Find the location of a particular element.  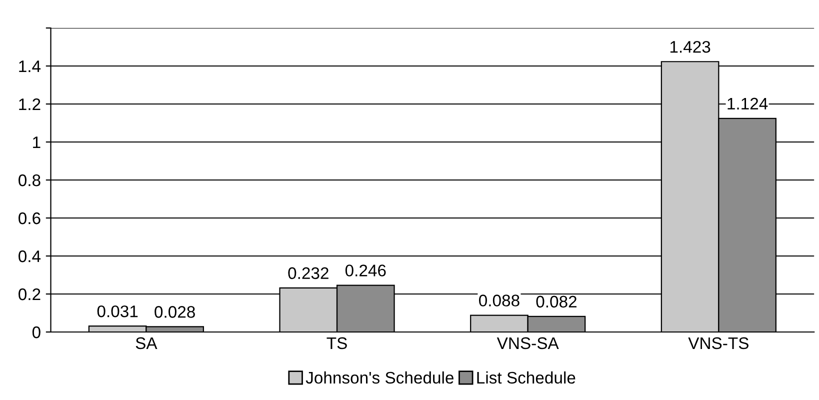

y-tick-label: 0 is located at coordinates (36, 332).